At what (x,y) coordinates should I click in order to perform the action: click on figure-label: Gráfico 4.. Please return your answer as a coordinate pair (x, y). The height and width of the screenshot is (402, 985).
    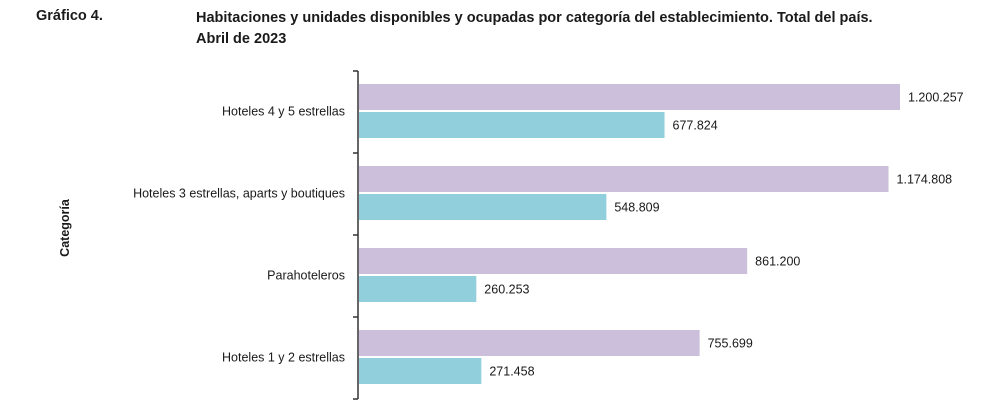
    Looking at the image, I should click on (69, 16).